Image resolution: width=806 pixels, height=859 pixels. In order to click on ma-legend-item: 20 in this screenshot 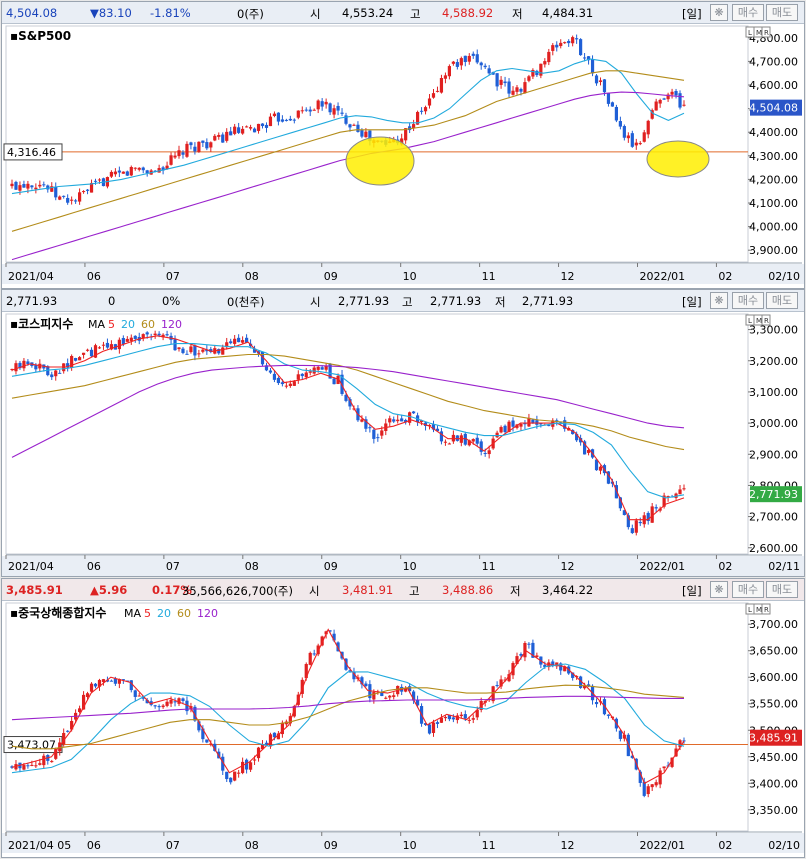, I will do `click(164, 613)`.